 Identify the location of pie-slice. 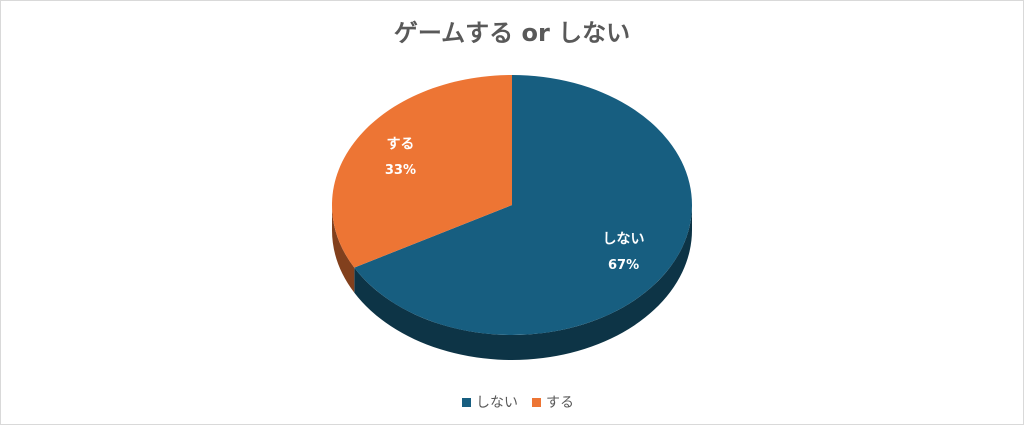
(421, 171).